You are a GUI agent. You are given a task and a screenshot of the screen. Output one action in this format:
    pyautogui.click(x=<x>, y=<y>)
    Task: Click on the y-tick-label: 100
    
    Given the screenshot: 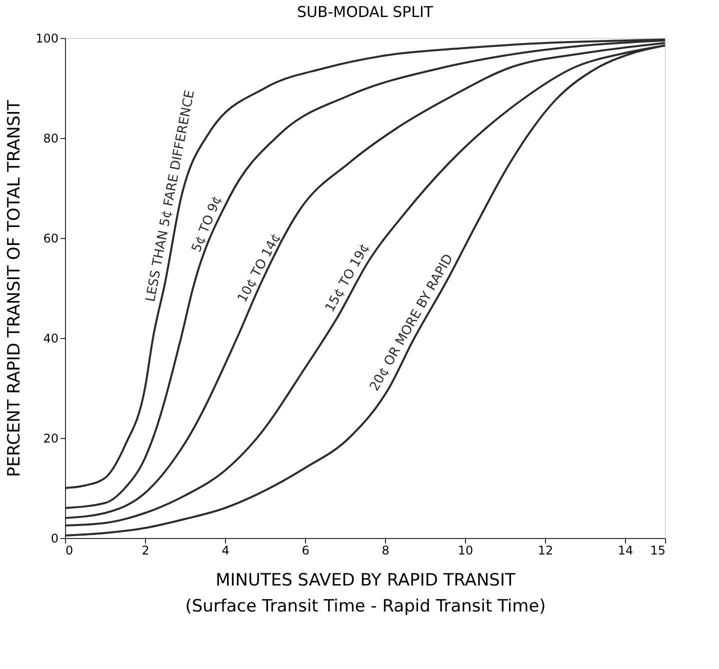 What is the action you would take?
    pyautogui.click(x=47, y=39)
    